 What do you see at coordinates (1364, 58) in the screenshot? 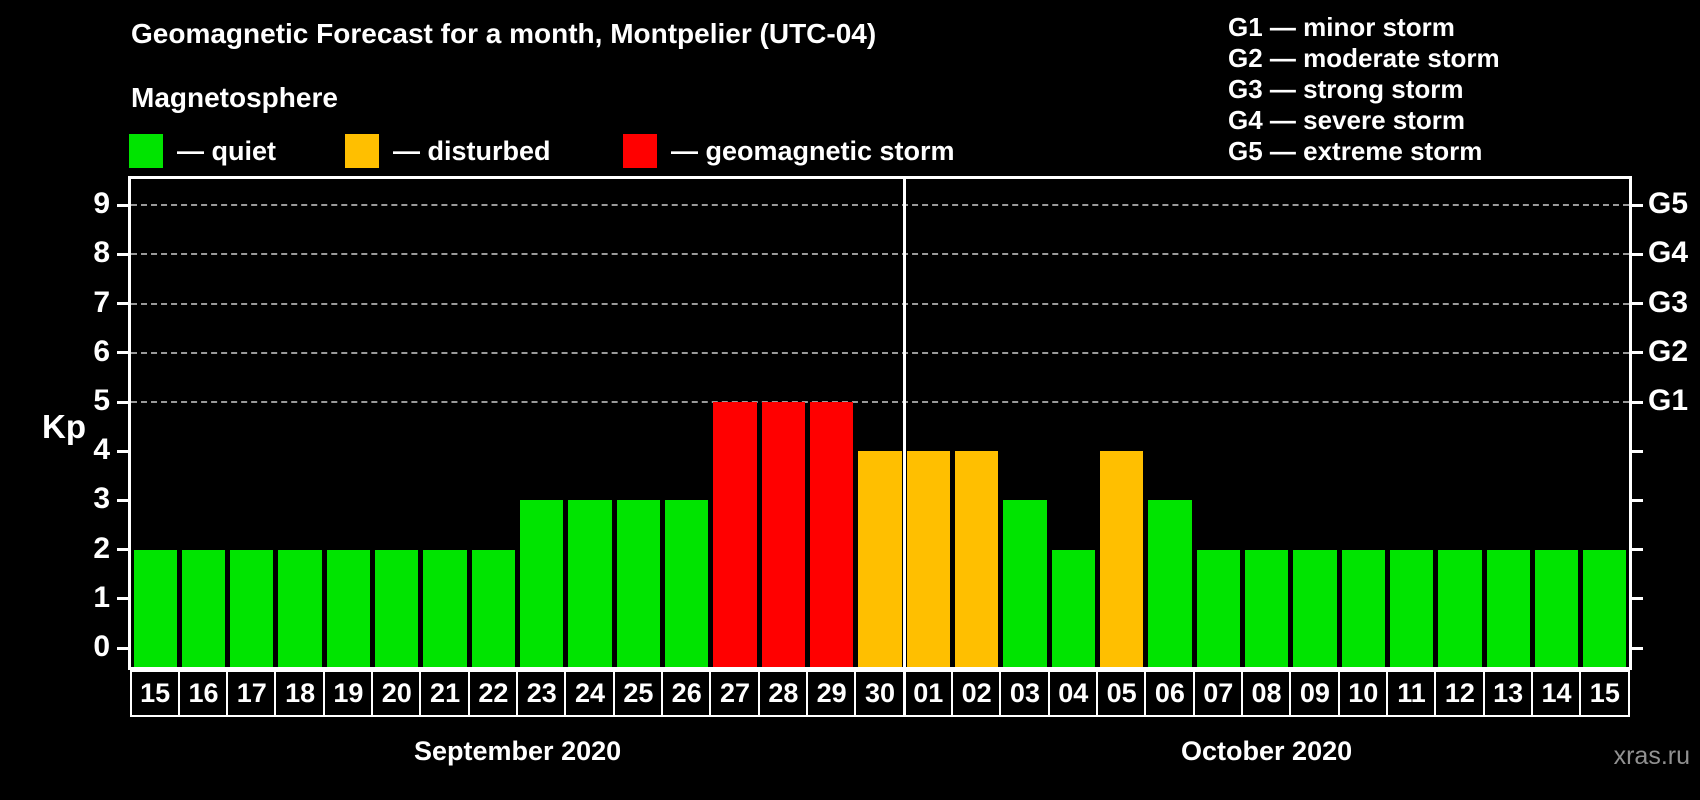
I see `g2-legend-line: G2 — moderate storm` at bounding box center [1364, 58].